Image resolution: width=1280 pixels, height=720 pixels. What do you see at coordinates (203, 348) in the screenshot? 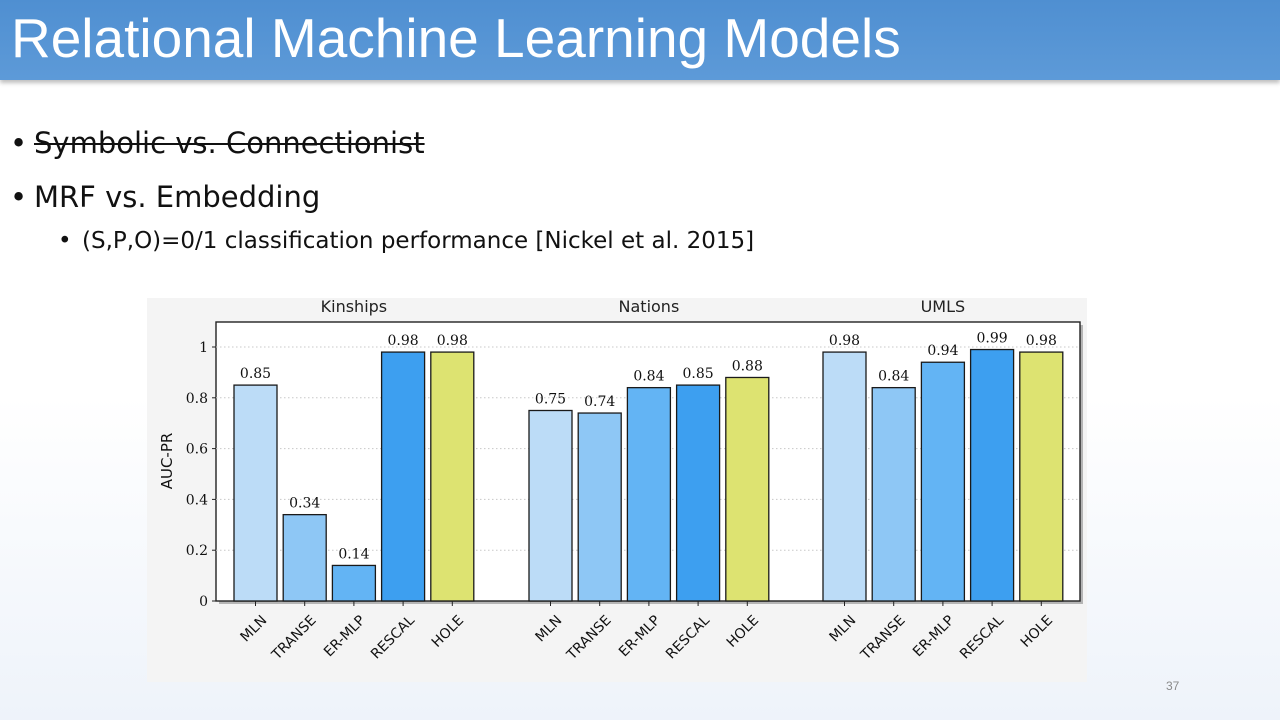
I see `y-tick-label: 1` at bounding box center [203, 348].